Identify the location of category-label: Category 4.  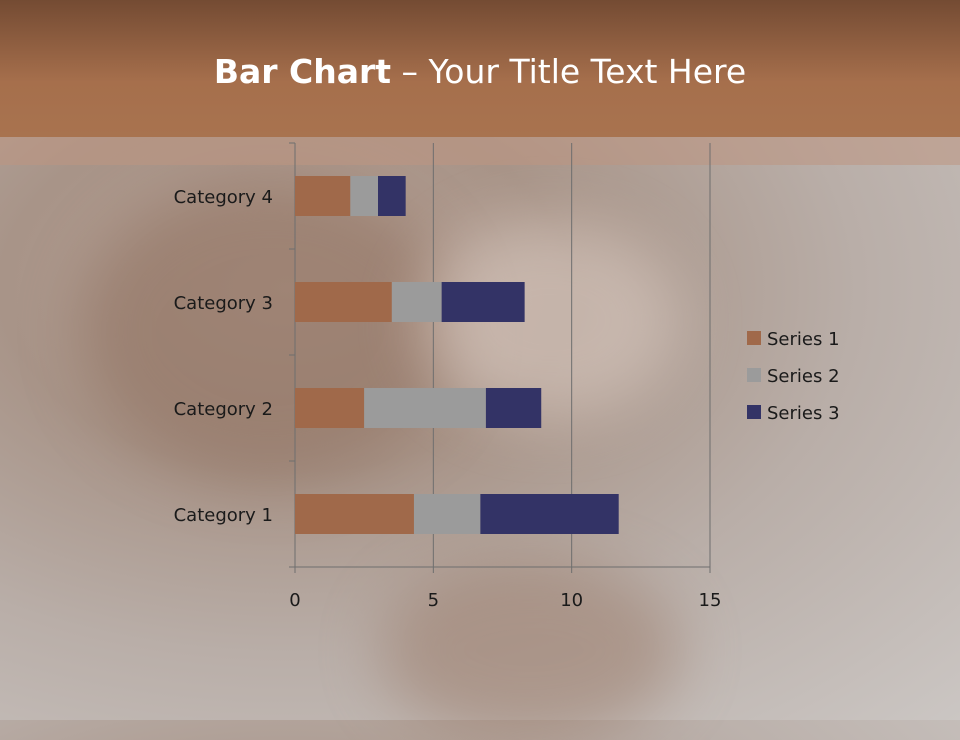
(223, 197).